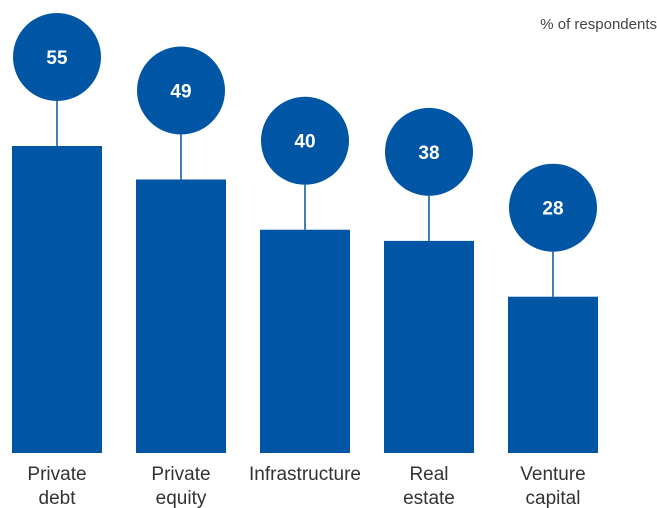 Image resolution: width=657 pixels, height=508 pixels. Describe the element at coordinates (181, 498) in the screenshot. I see `category-label-line: equity` at that location.